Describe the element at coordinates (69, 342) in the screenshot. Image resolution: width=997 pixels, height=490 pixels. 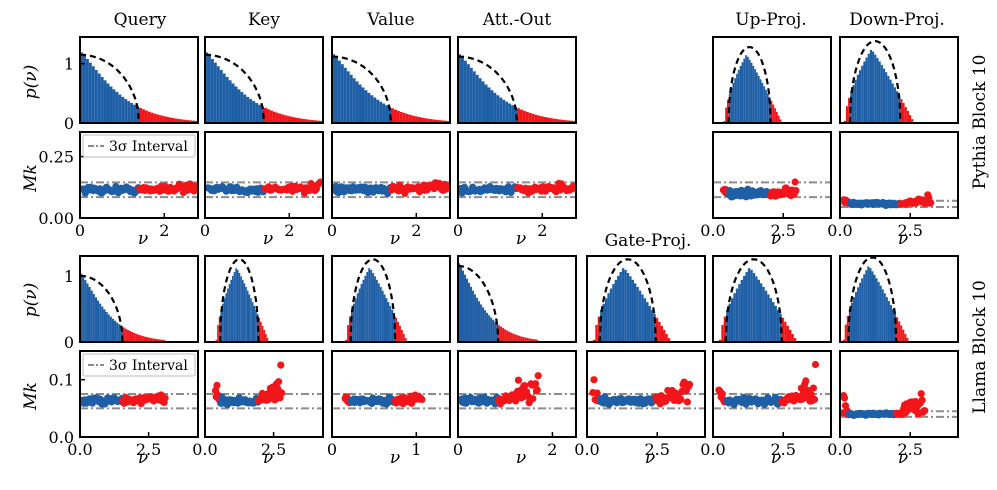
I see `y-tick-label: 0` at that location.